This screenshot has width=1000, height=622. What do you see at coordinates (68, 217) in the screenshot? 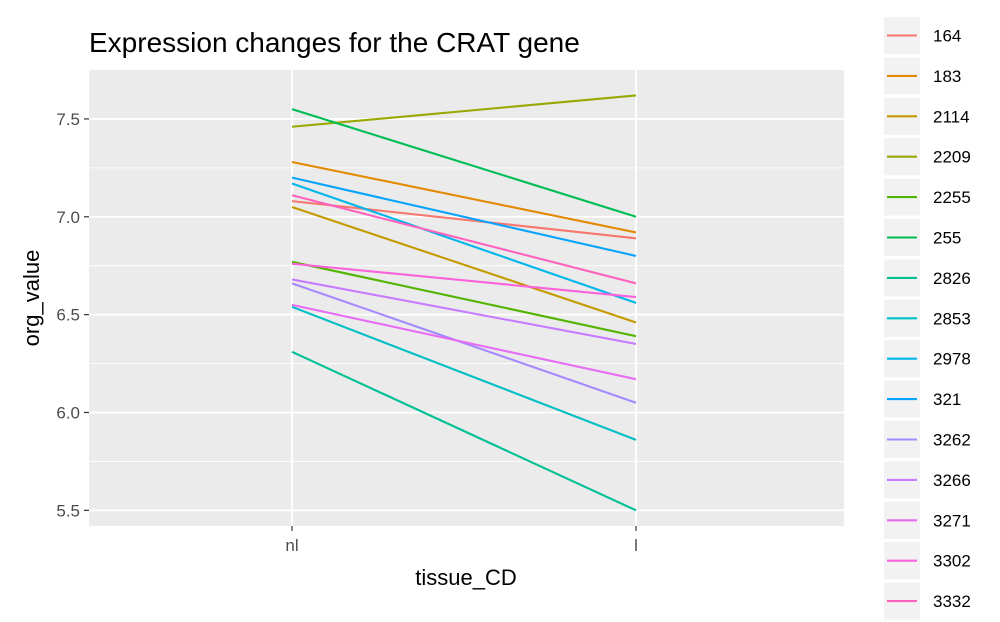
I see `y-tick-label: 7.0` at bounding box center [68, 217].